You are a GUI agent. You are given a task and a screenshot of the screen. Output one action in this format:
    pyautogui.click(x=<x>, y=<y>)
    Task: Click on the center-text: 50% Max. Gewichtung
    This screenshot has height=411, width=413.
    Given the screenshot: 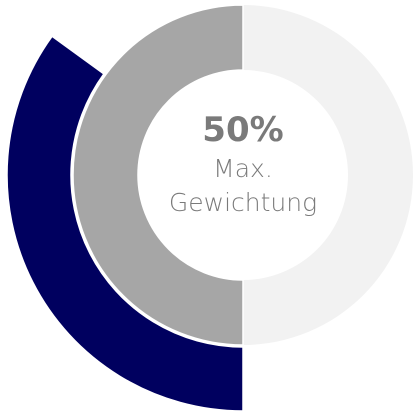 What is the action you would take?
    pyautogui.click(x=243, y=164)
    